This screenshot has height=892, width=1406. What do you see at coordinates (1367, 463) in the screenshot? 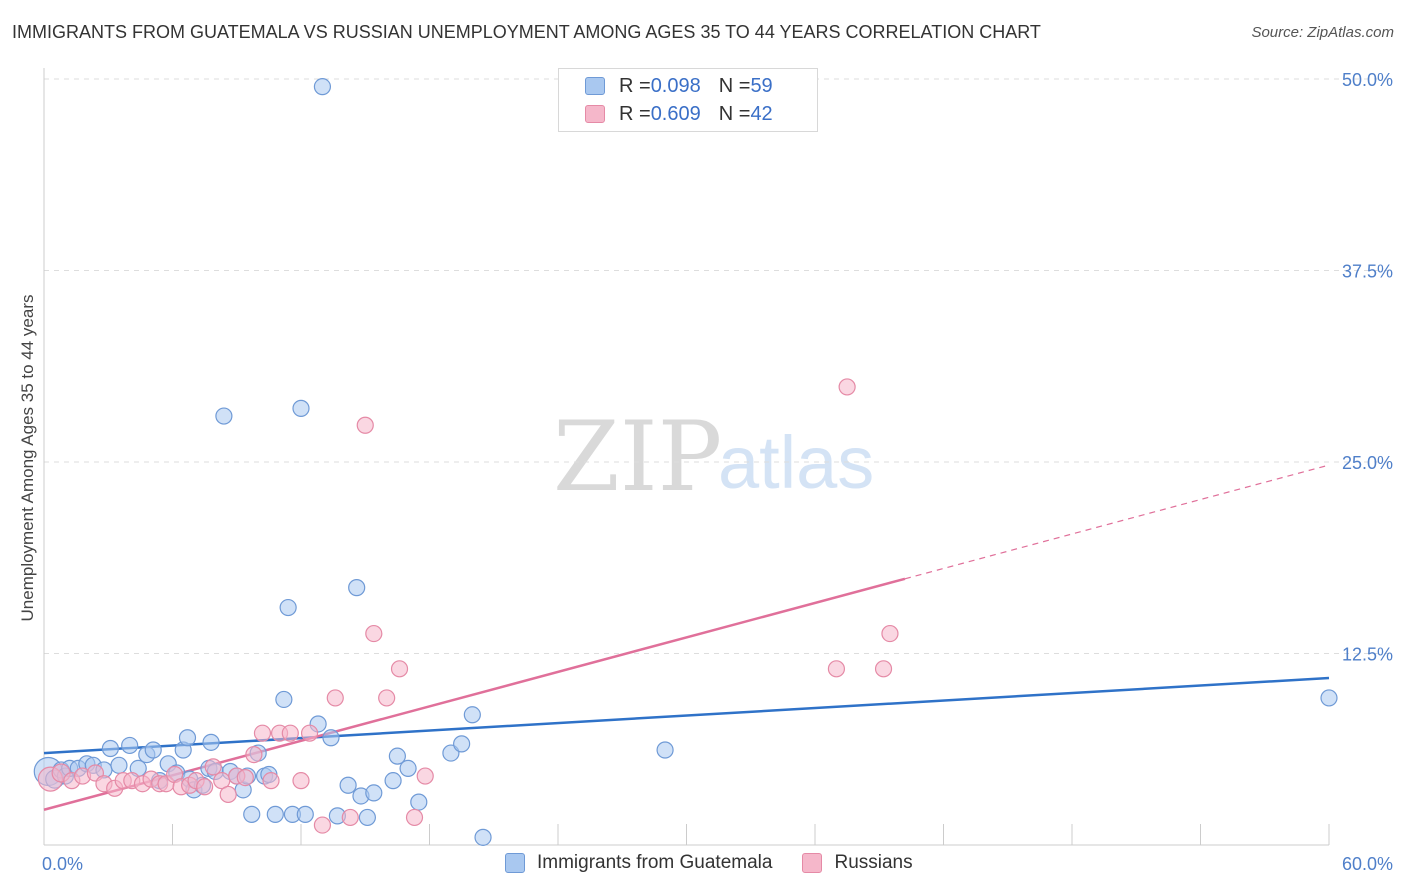
I see `y-tick-label: 25.0%` at bounding box center [1367, 463].